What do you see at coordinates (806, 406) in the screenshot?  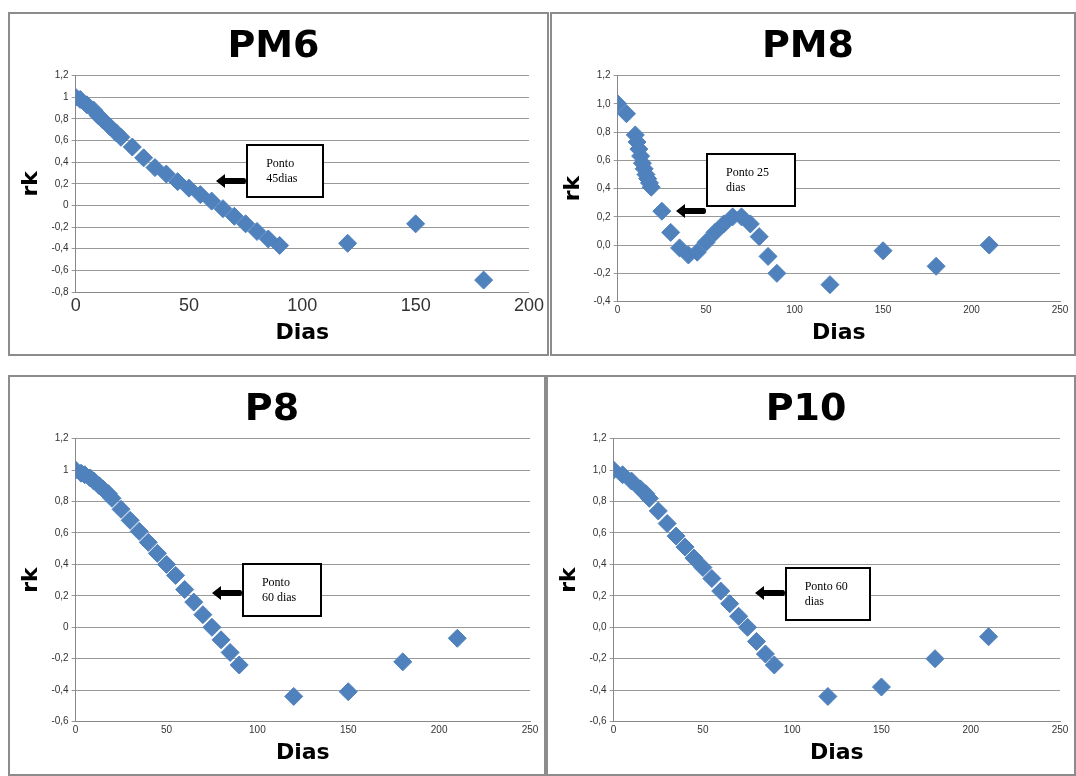 I see `chart-title: P10` at bounding box center [806, 406].